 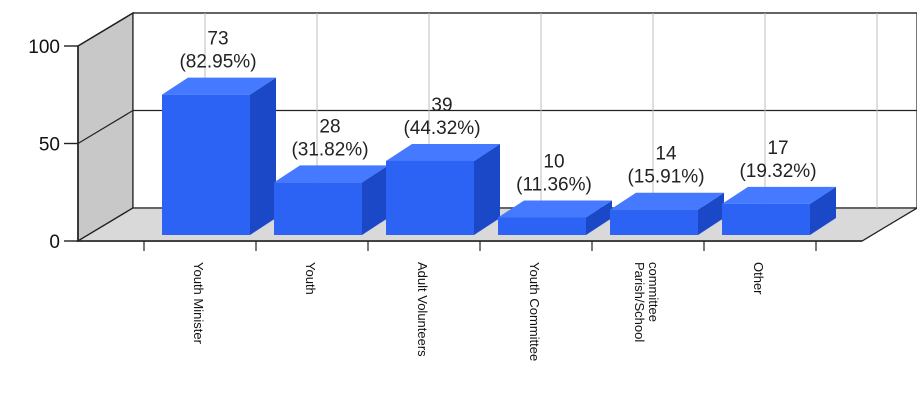 I want to click on bar-value-label: 39, so click(x=441, y=105).